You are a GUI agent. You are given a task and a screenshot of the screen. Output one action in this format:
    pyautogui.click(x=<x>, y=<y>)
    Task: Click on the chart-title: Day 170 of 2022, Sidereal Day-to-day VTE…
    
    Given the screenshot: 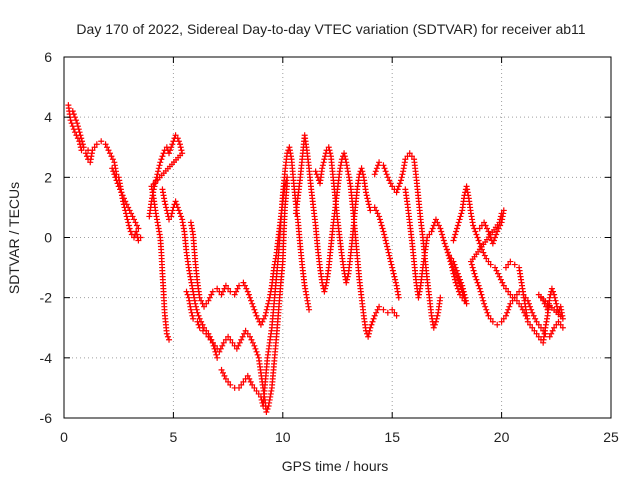 What is the action you would take?
    pyautogui.click(x=330, y=29)
    